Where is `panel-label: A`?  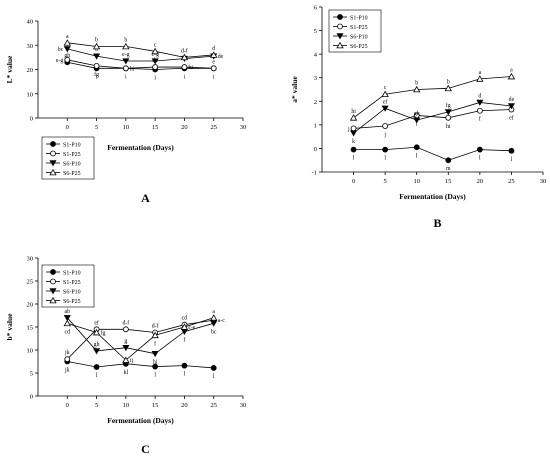
panel-label: A is located at coordinates (145, 198).